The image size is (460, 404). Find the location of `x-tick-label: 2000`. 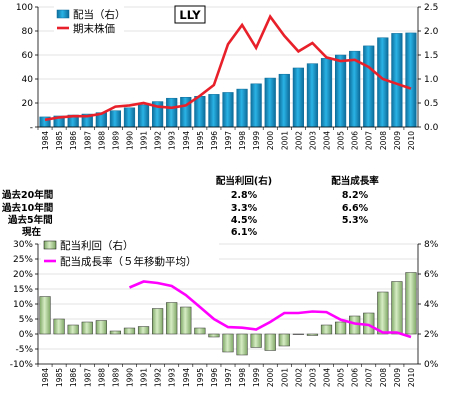

x-tick-label: 2000 is located at coordinates (270, 377).